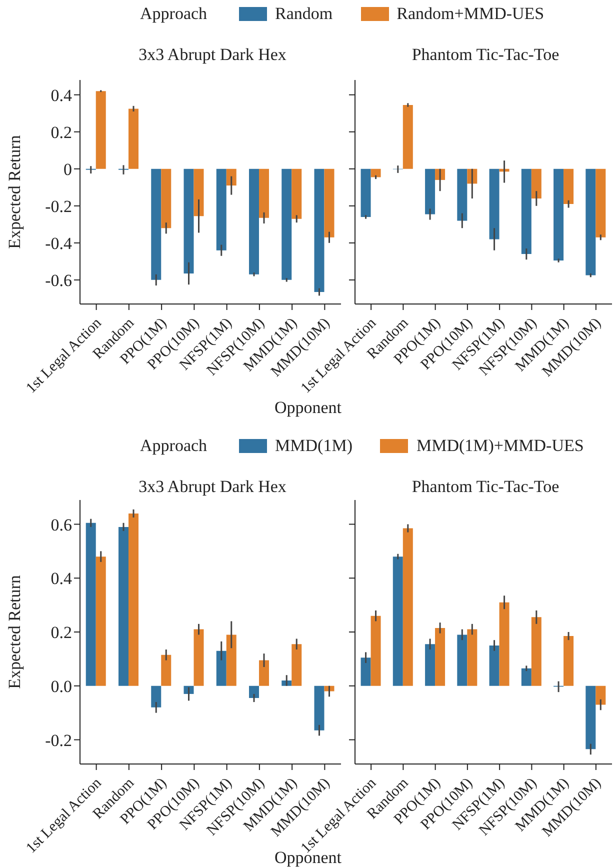  I want to click on y-tick-label: -0.6, so click(58, 280).